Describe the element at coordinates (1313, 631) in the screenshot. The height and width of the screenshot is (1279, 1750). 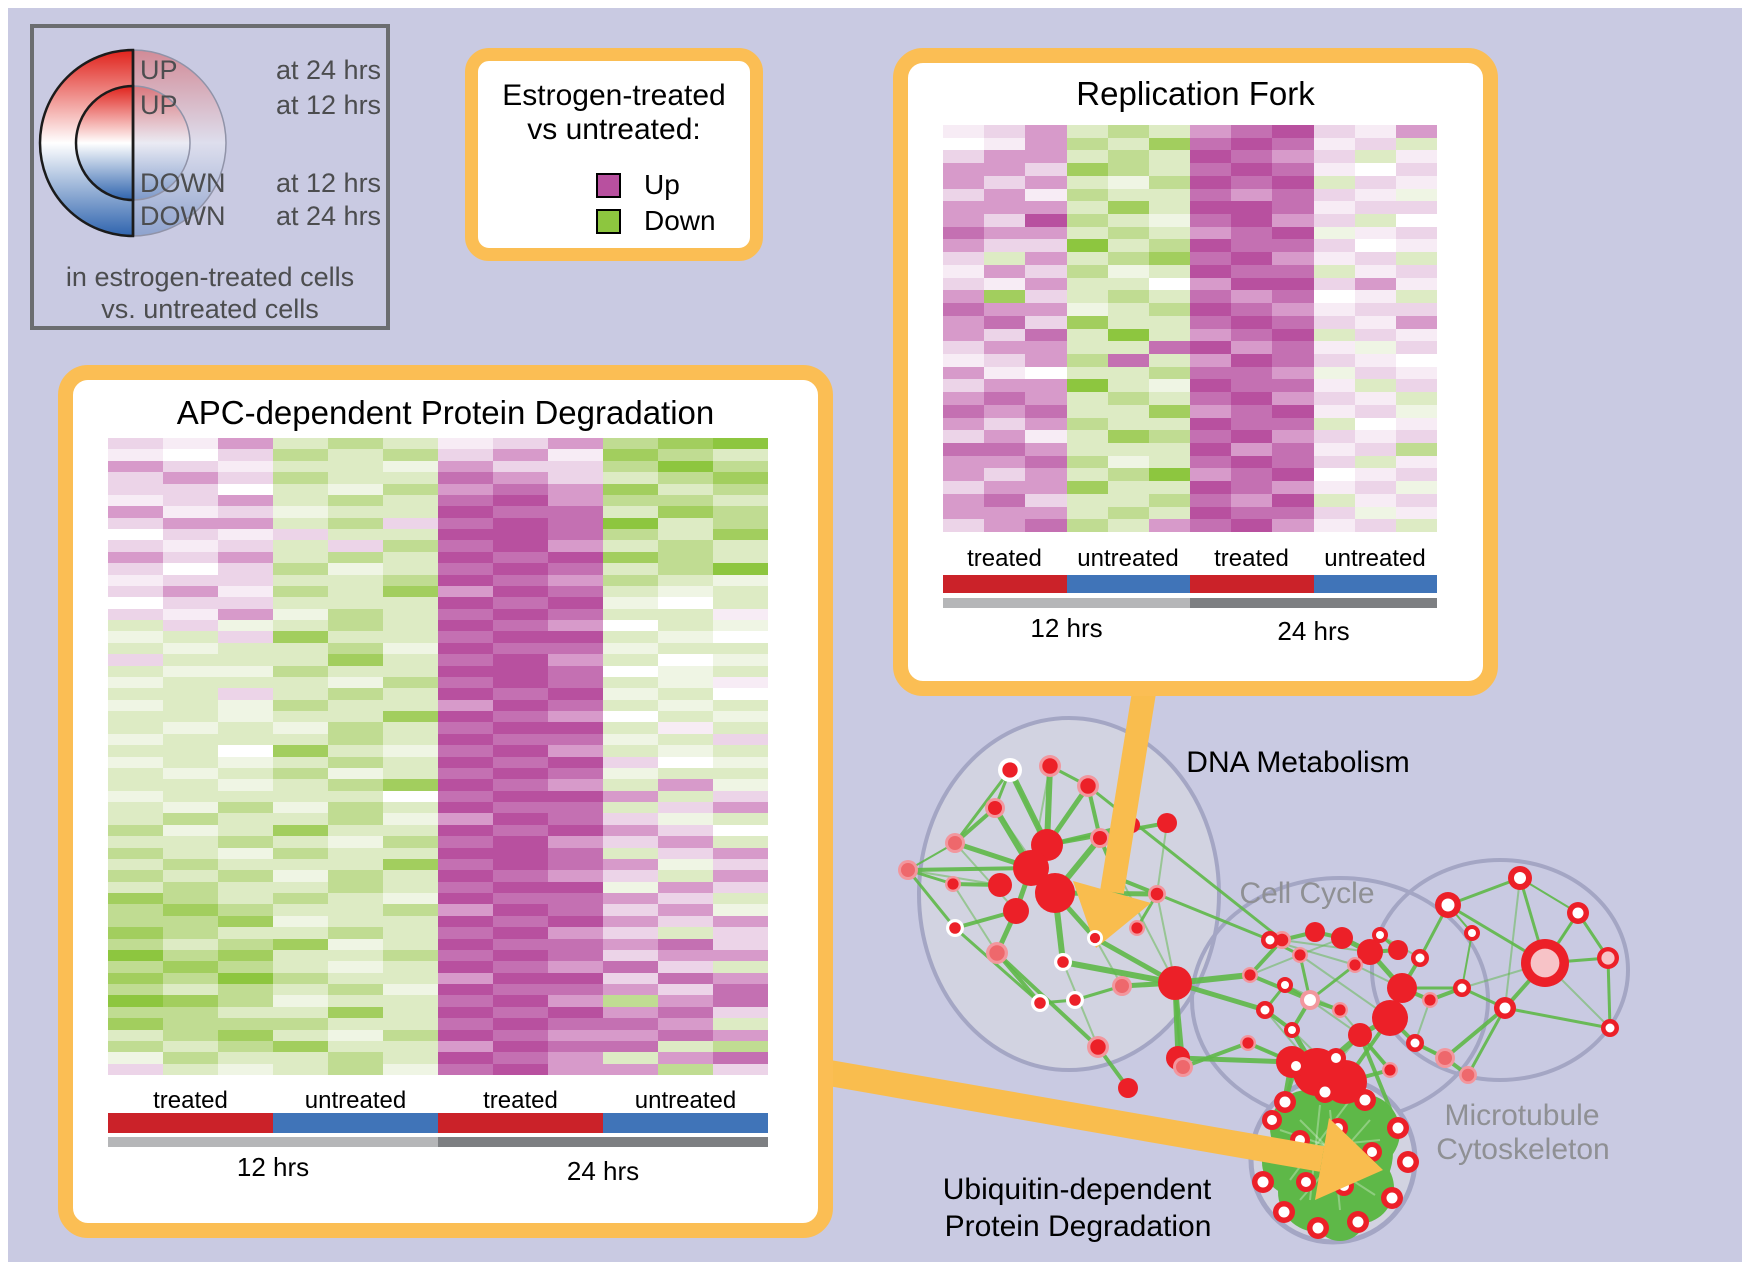
I see `rf-time-label-24: 24 hrs` at that location.